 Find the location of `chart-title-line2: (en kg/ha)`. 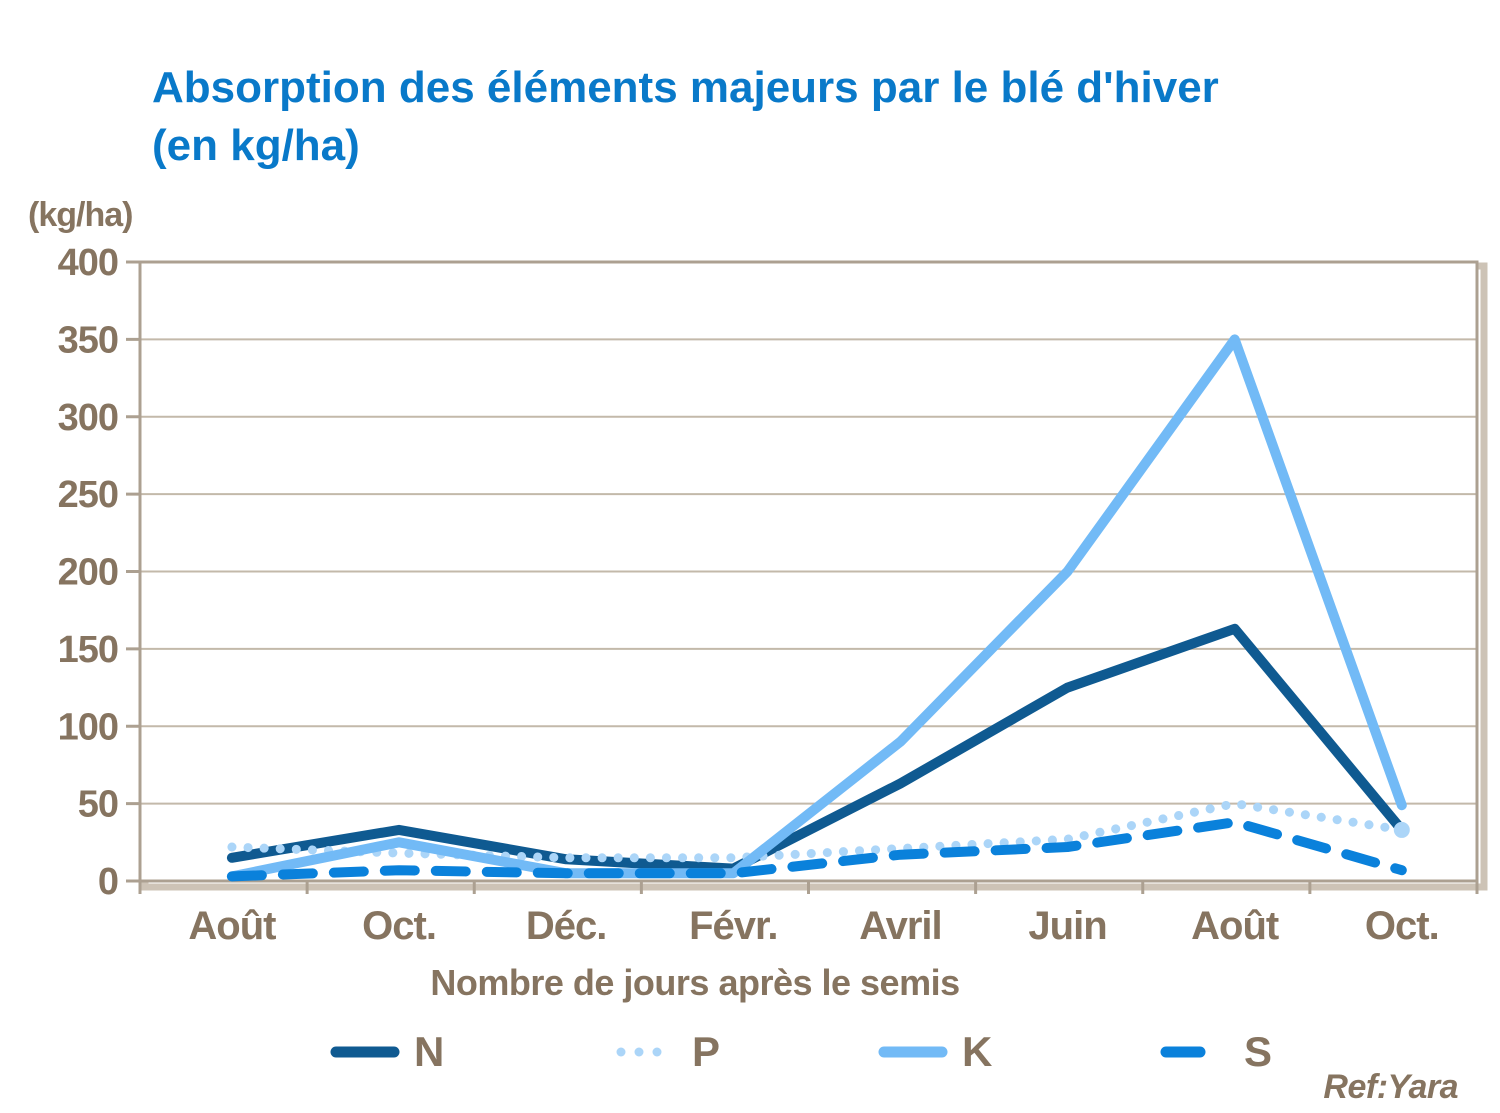

chart-title-line2: (en kg/ha) is located at coordinates (256, 145).